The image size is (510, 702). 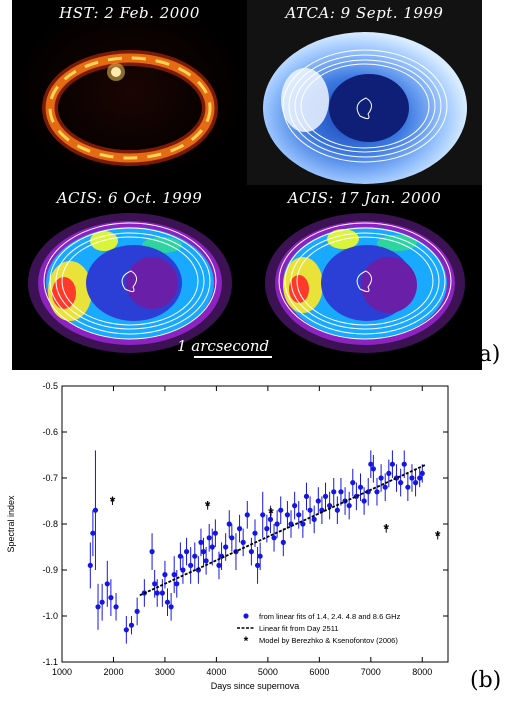 What do you see at coordinates (216, 672) in the screenshot?
I see `x-tick-label: 4000` at bounding box center [216, 672].